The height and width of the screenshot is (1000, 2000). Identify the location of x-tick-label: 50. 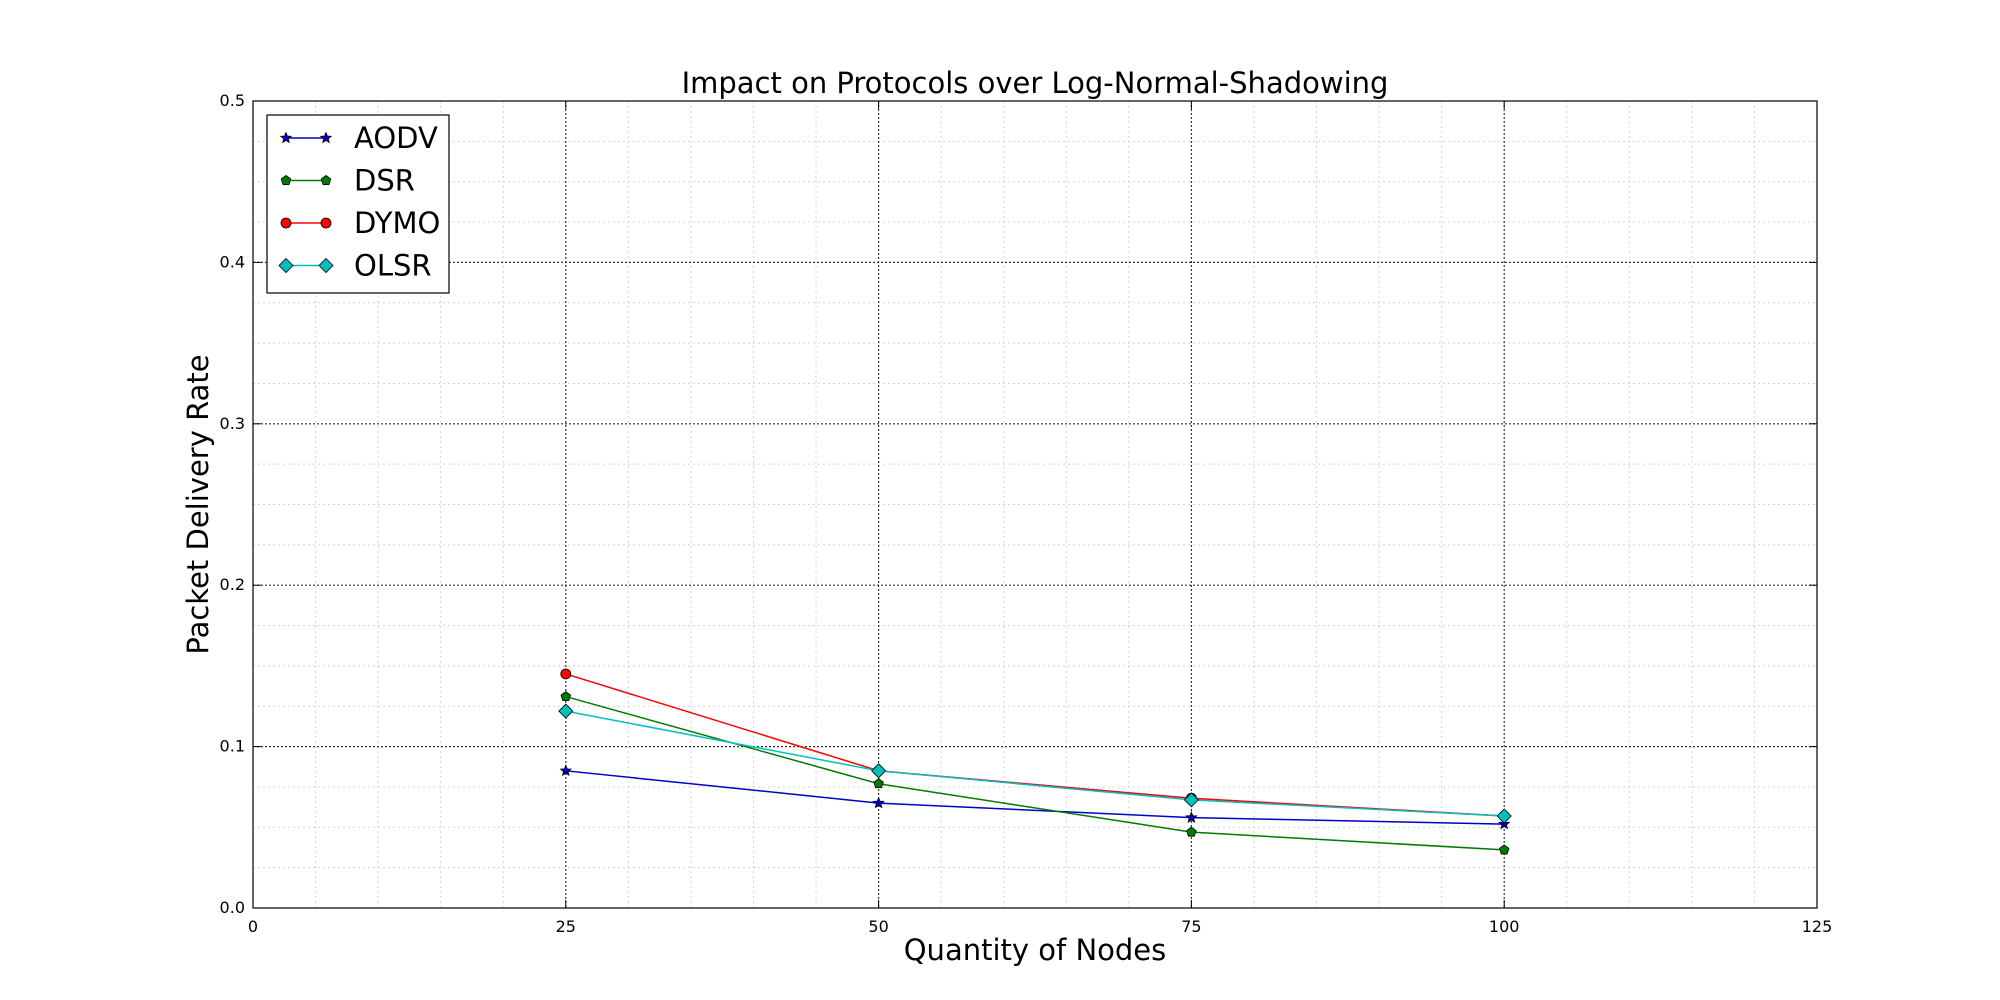
(878, 926).